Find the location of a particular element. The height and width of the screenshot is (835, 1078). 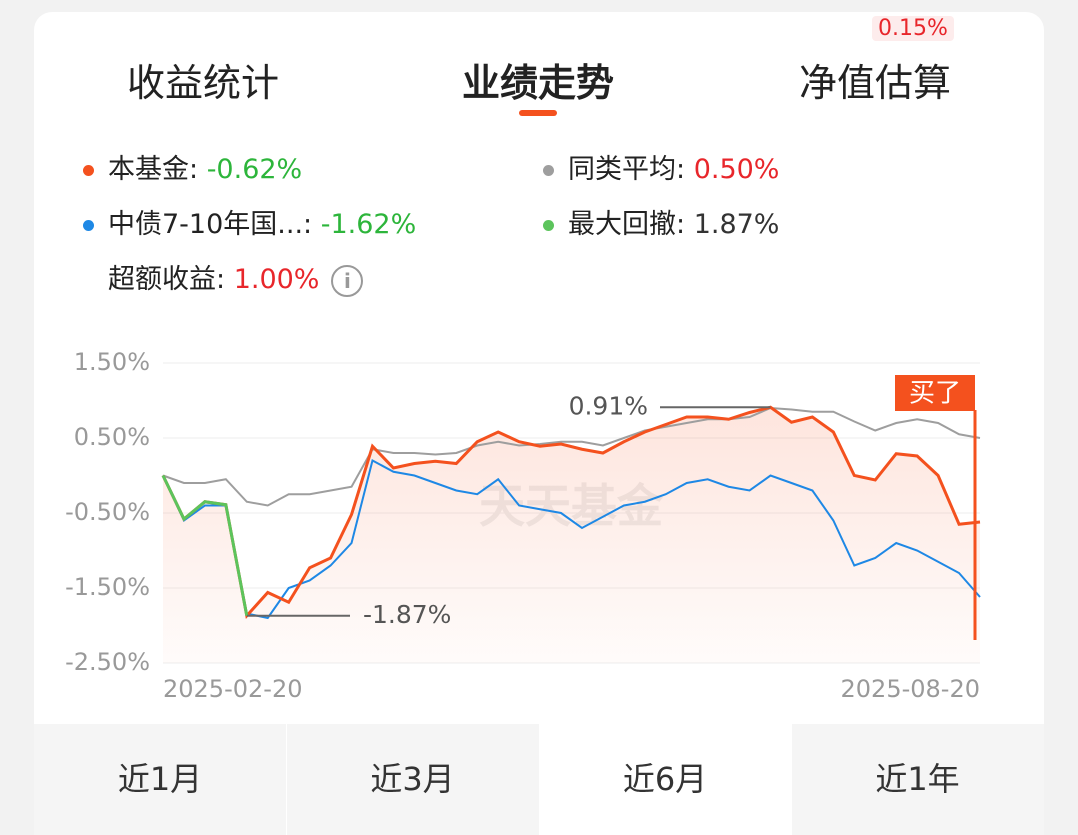

tab: 业绩走势 is located at coordinates (538, 83).